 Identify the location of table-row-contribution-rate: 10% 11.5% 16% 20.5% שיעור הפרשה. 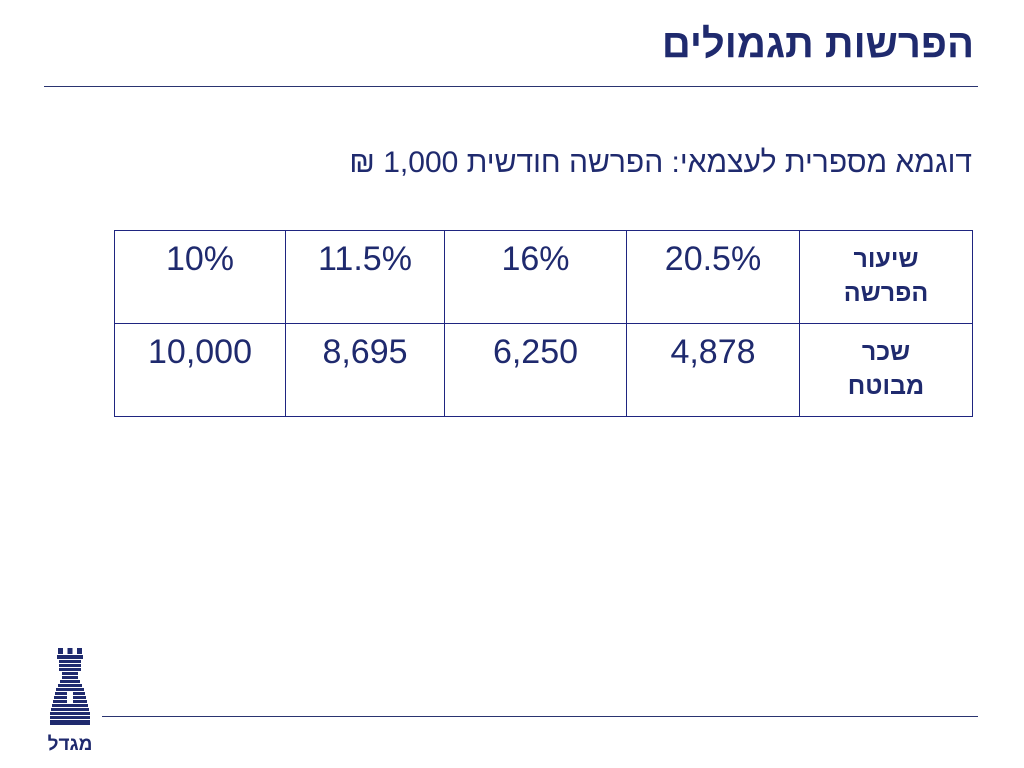
(543, 277).